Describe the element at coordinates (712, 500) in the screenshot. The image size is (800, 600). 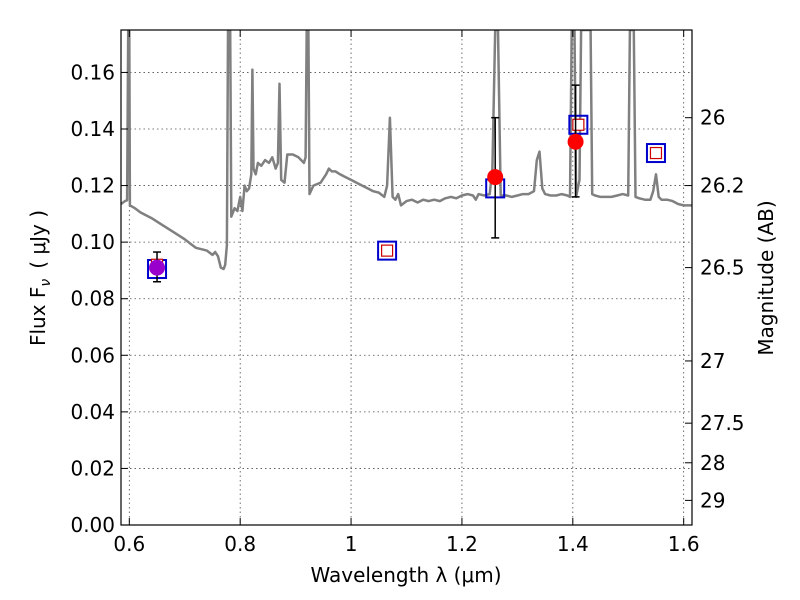
I see `y2-tick-label: 29` at that location.